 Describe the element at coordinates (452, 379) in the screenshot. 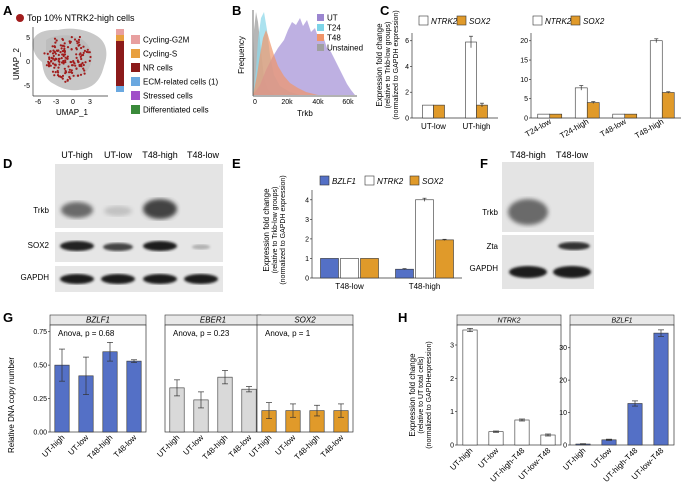

I see `y-tick-label: 2` at that location.